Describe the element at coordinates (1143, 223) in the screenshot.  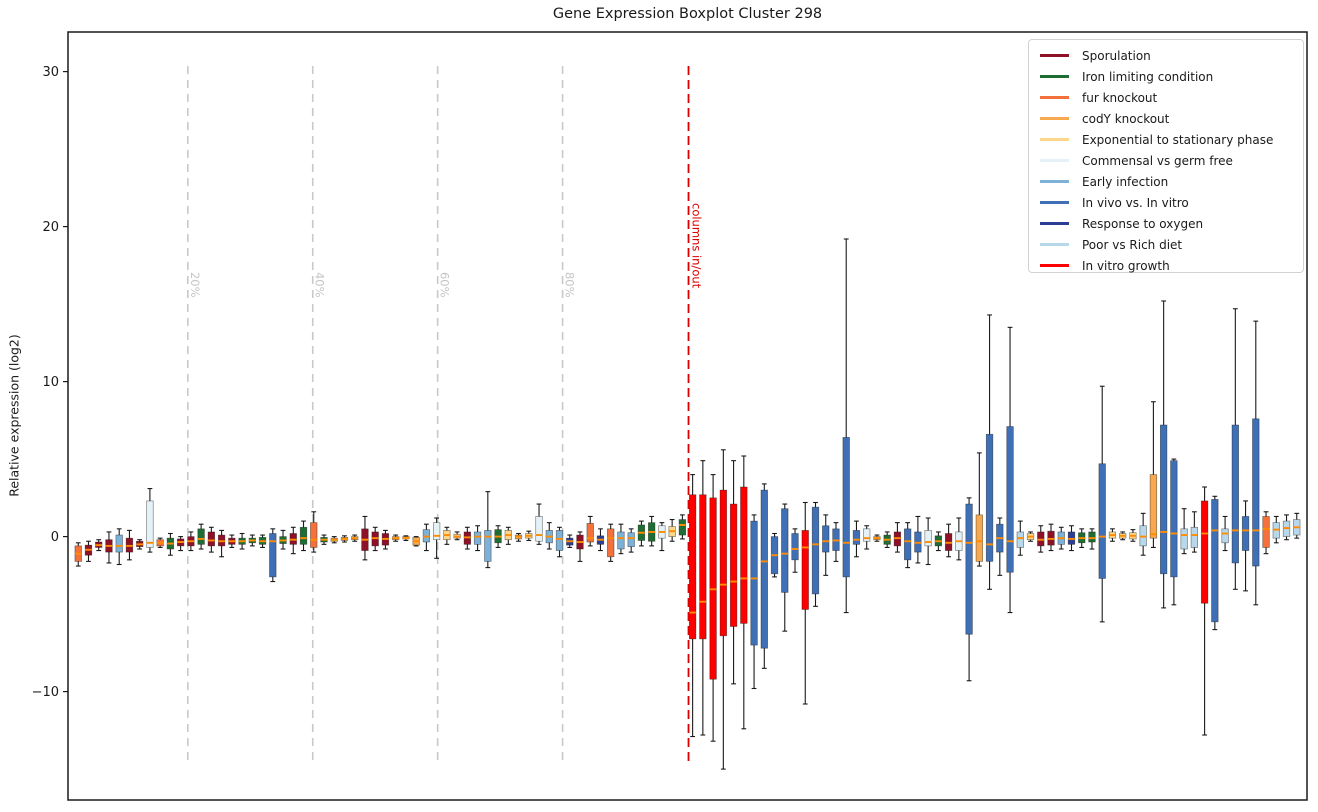
I see `legend-label: Response to oxygen` at that location.